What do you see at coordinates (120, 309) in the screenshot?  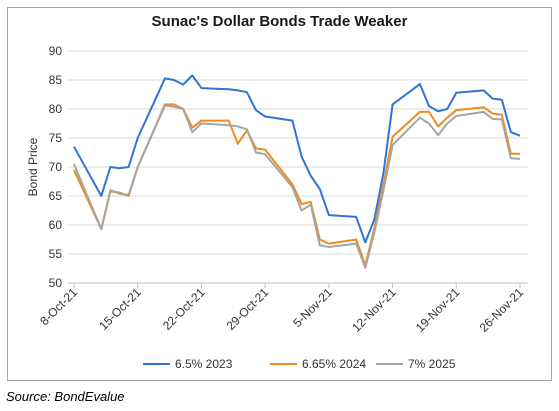 I see `x-tick-label: 15-Oct-21` at bounding box center [120, 309].